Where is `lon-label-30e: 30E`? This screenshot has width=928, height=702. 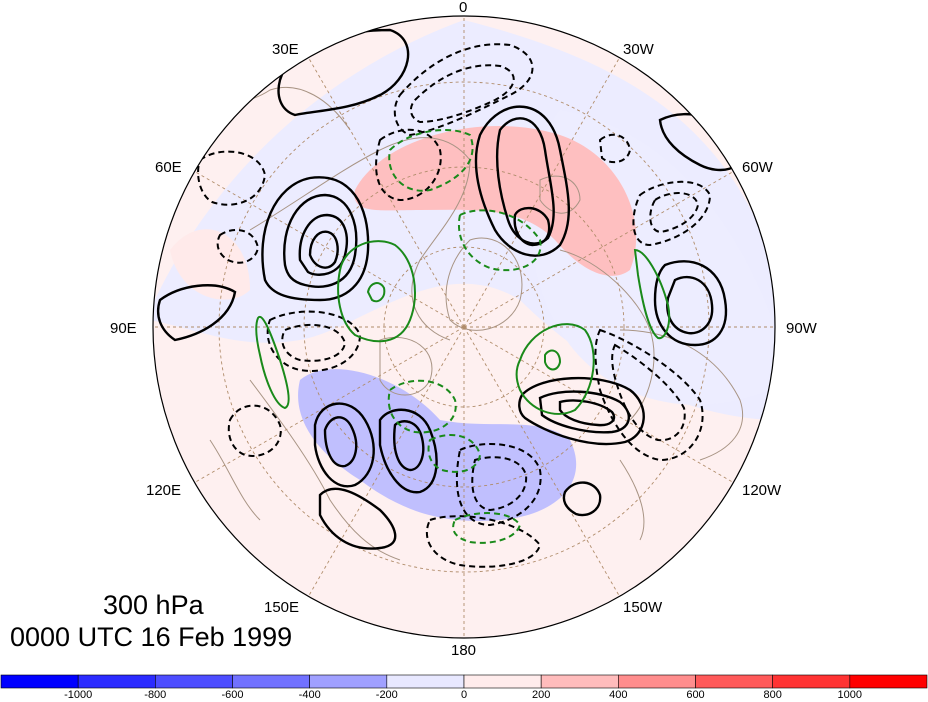 lon-label-30e: 30E is located at coordinates (285, 49).